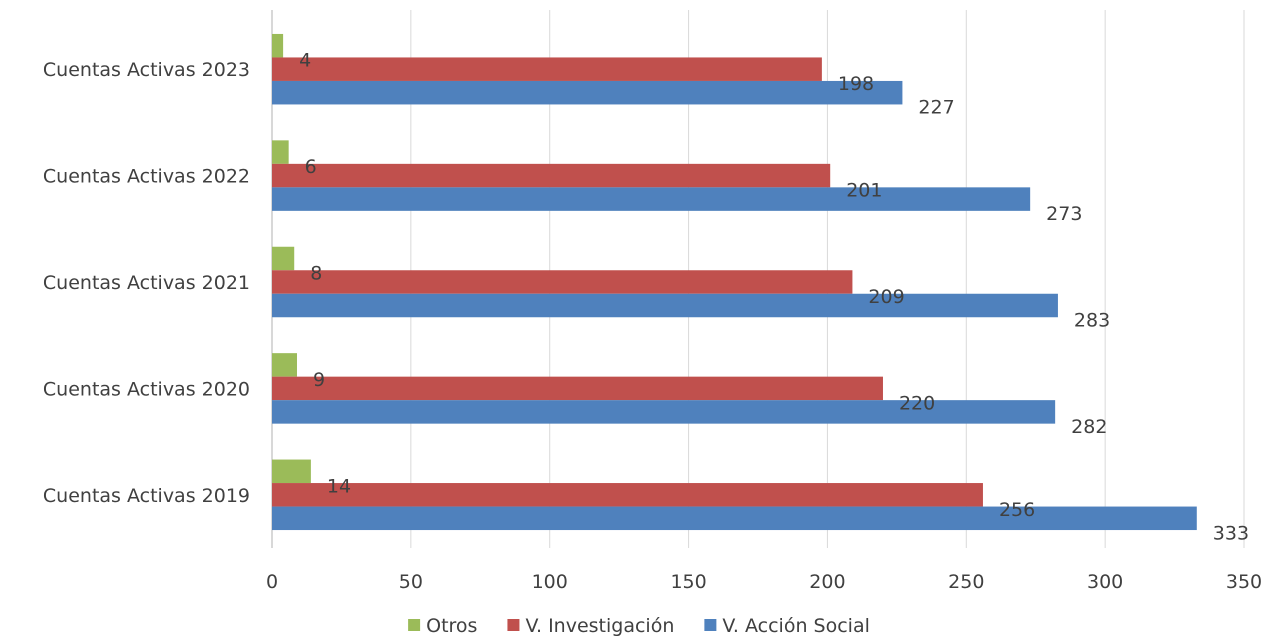 The image size is (1278, 643). Describe the element at coordinates (339, 486) in the screenshot. I see `data-label: 14` at that location.